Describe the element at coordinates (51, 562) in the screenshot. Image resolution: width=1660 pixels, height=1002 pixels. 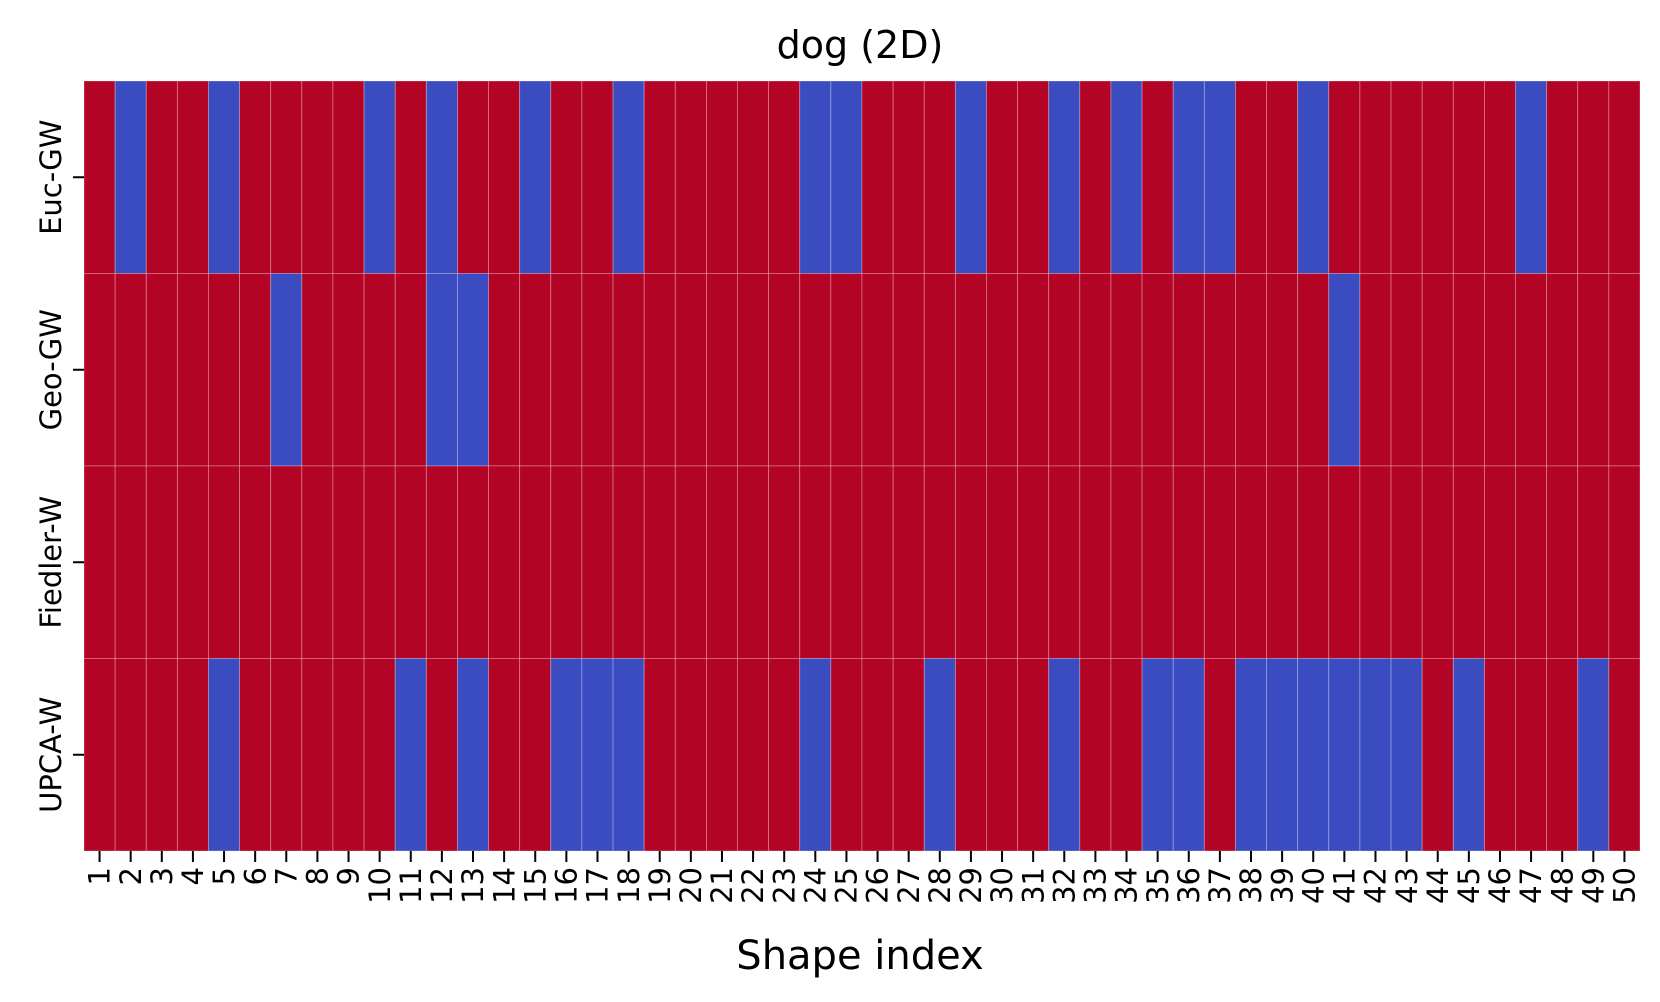
I see `y-tick-label: Fiedler-W` at that location.